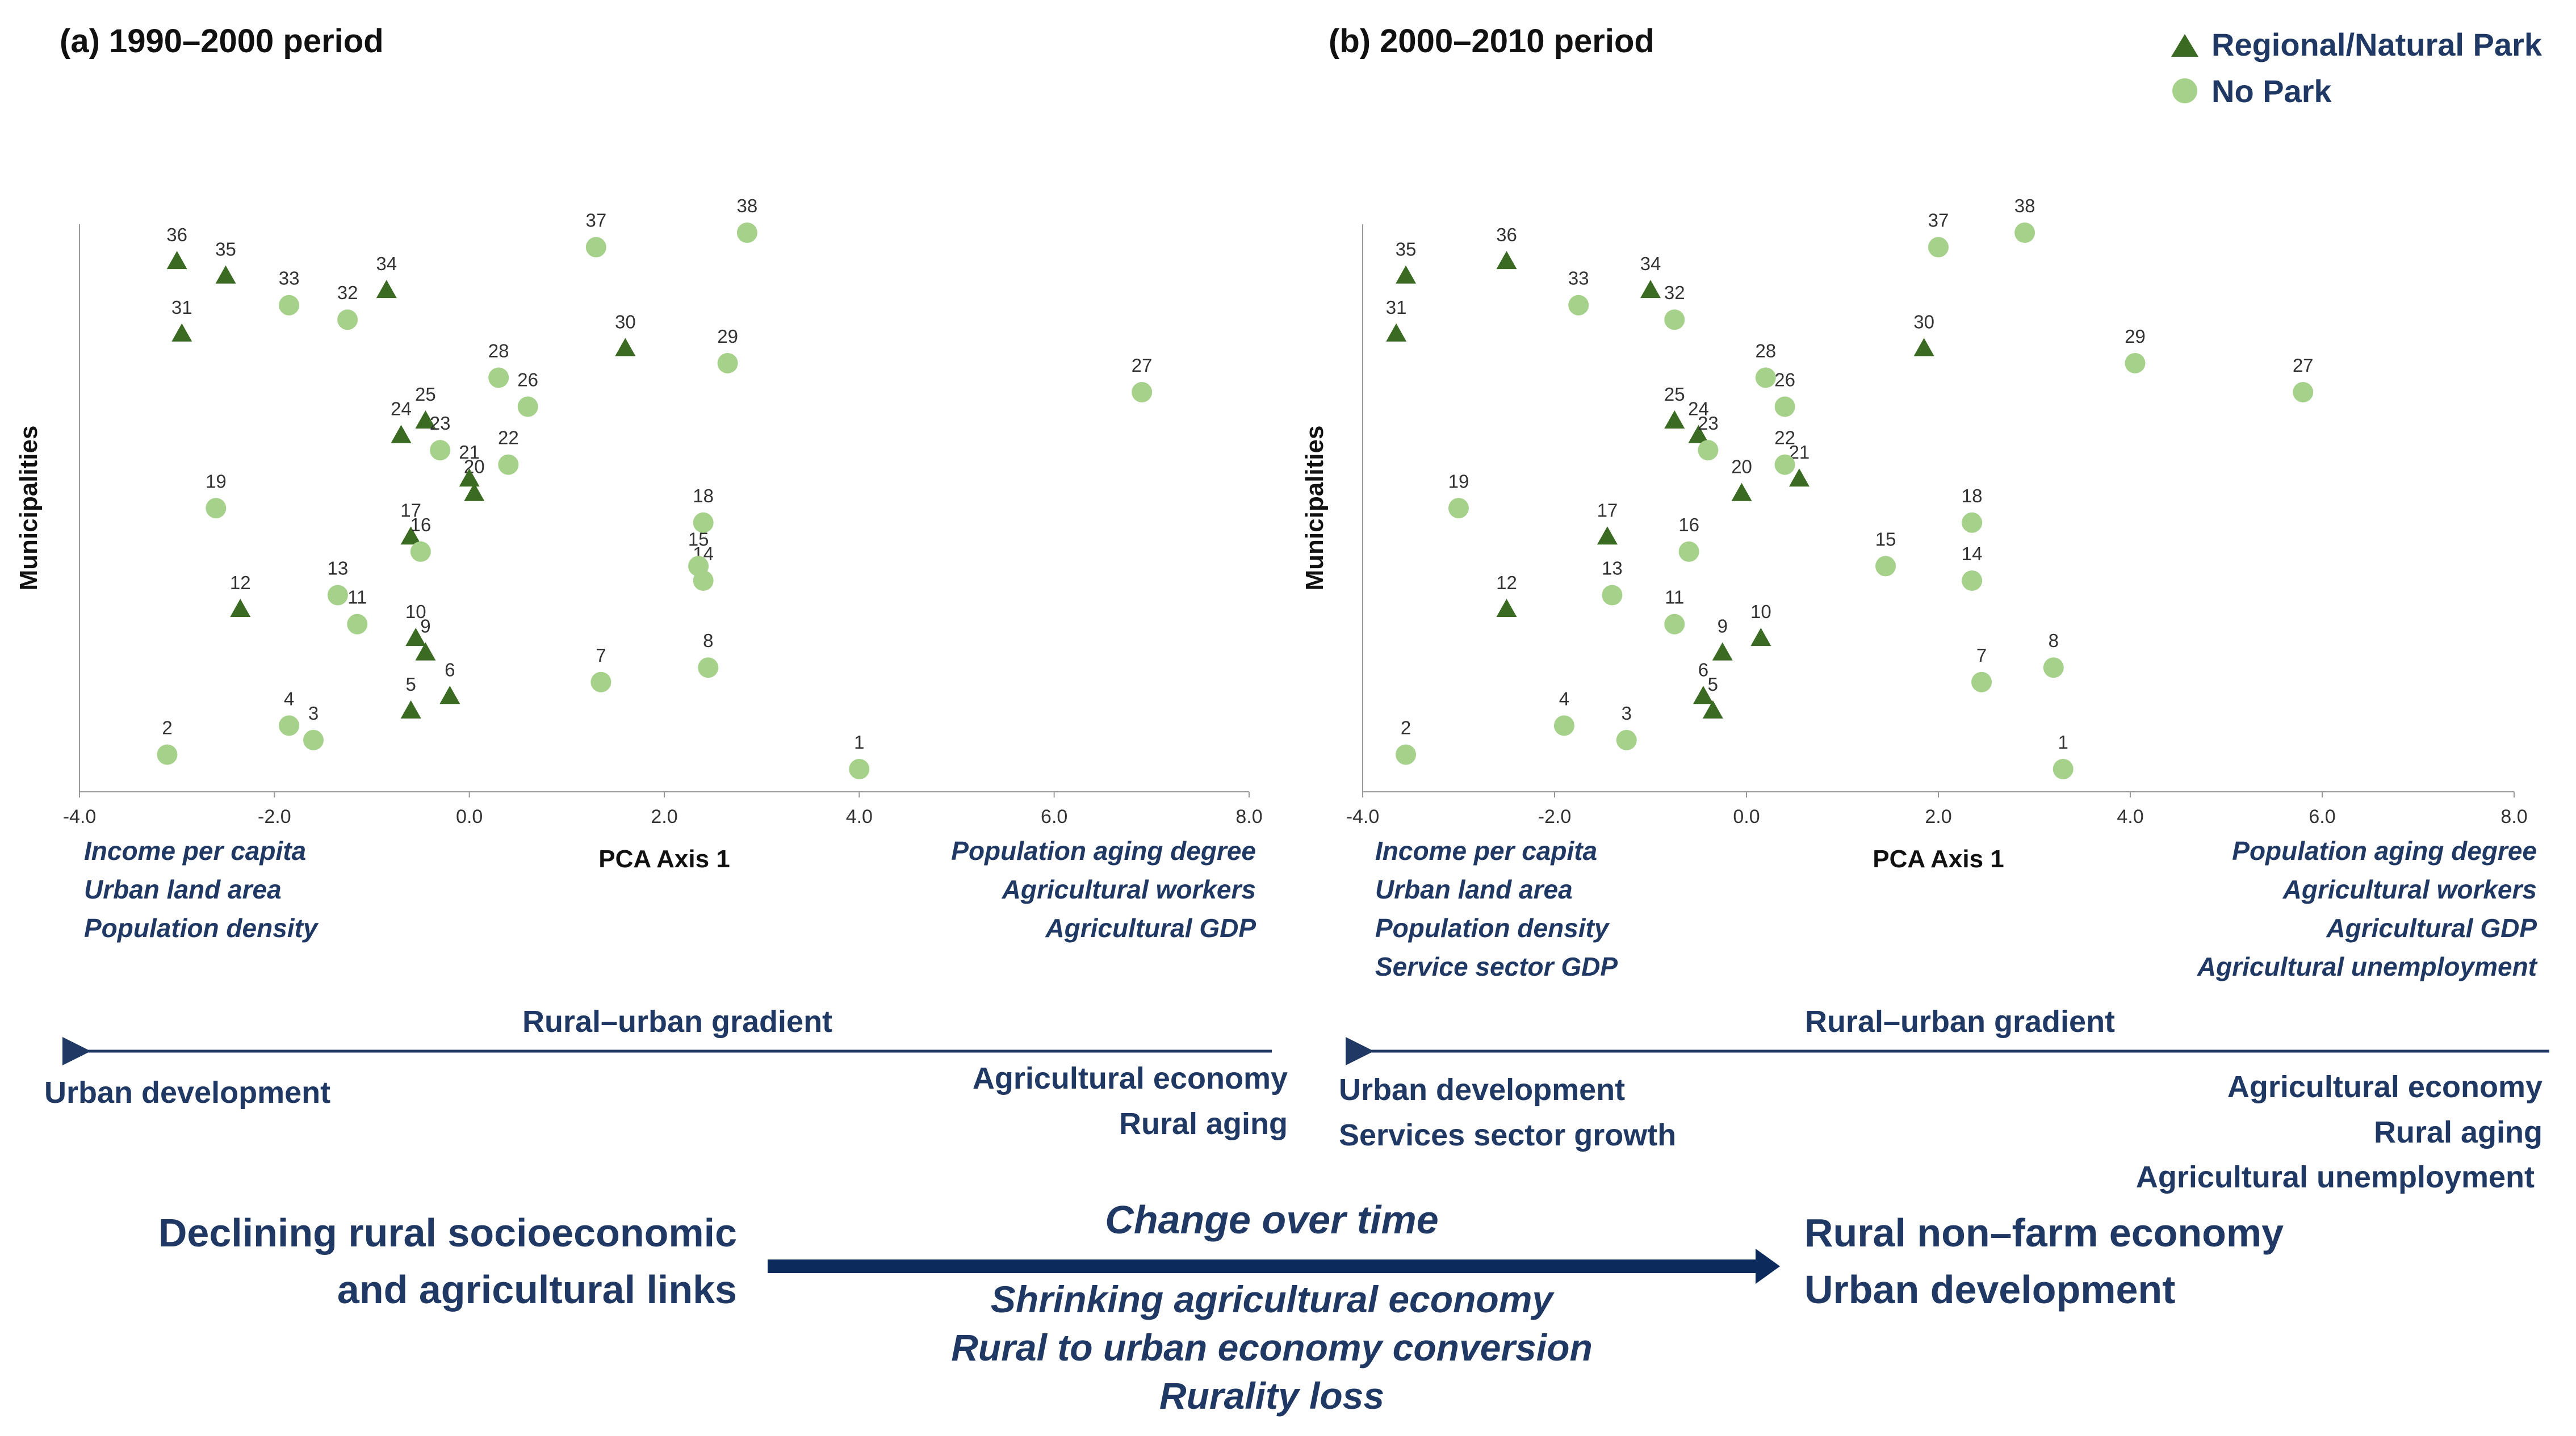 The height and width of the screenshot is (1436, 2576). Describe the element at coordinates (1315, 509) in the screenshot. I see `y-axis-title: Municipalities` at that location.